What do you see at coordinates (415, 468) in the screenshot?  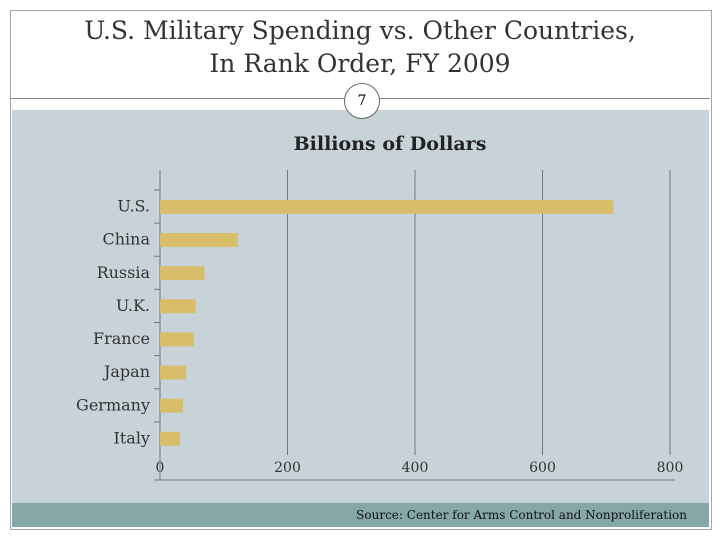 I see `x-tick-label: 400` at bounding box center [415, 468].